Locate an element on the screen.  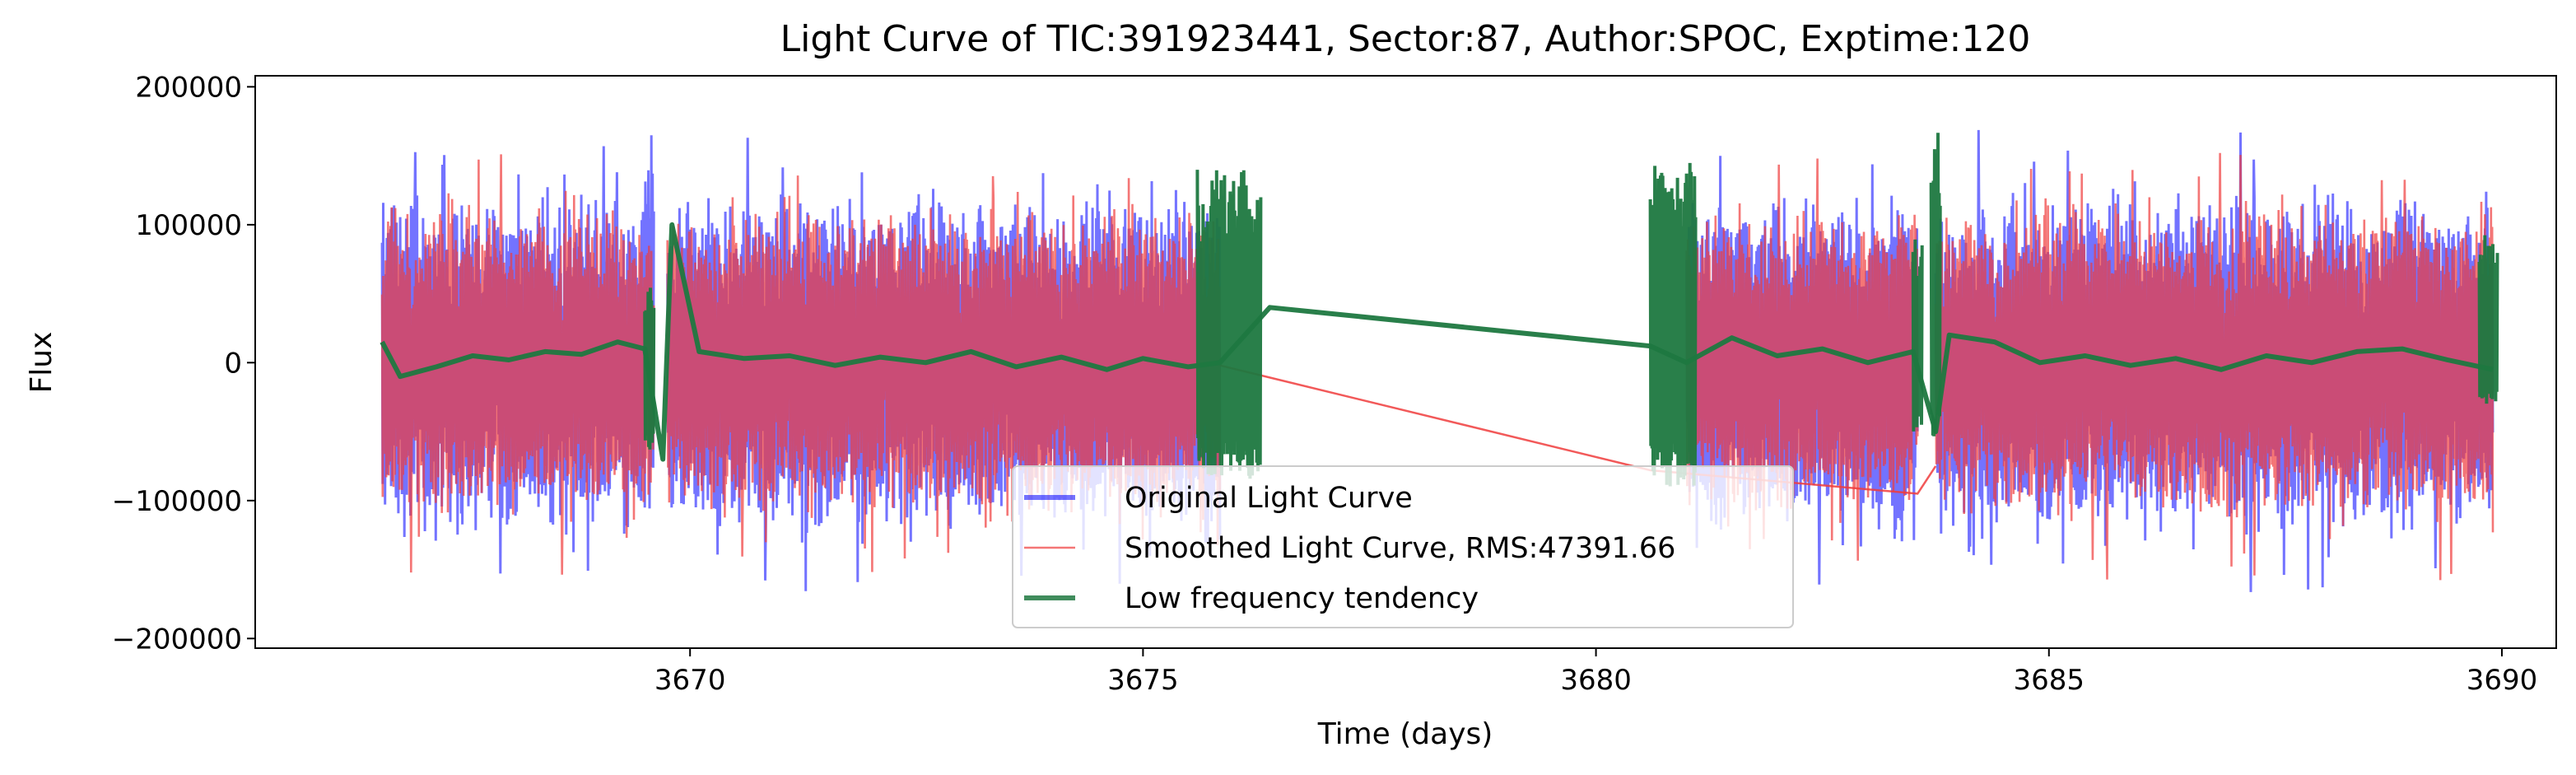
x-tick-label: 3670 is located at coordinates (690, 680).